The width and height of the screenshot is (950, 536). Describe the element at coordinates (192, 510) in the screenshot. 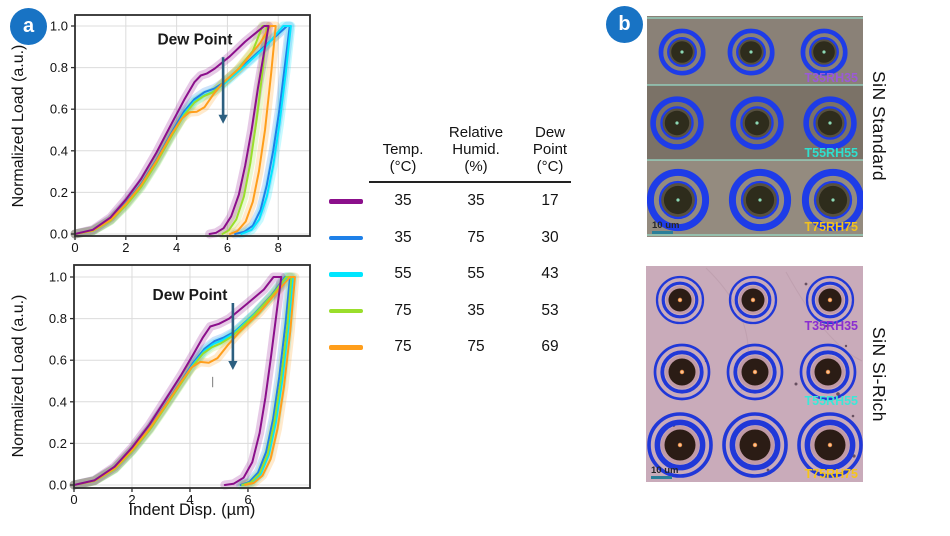

I see `x-axis-label: Indent Disp. (µm)` at that location.